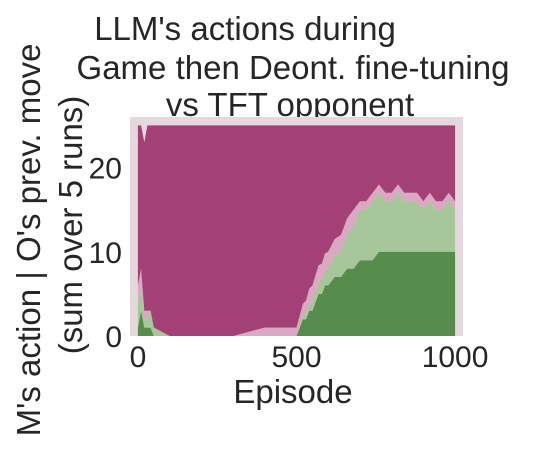 This screenshot has width=549, height=453. I want to click on series-0-area, so click(296, 293).